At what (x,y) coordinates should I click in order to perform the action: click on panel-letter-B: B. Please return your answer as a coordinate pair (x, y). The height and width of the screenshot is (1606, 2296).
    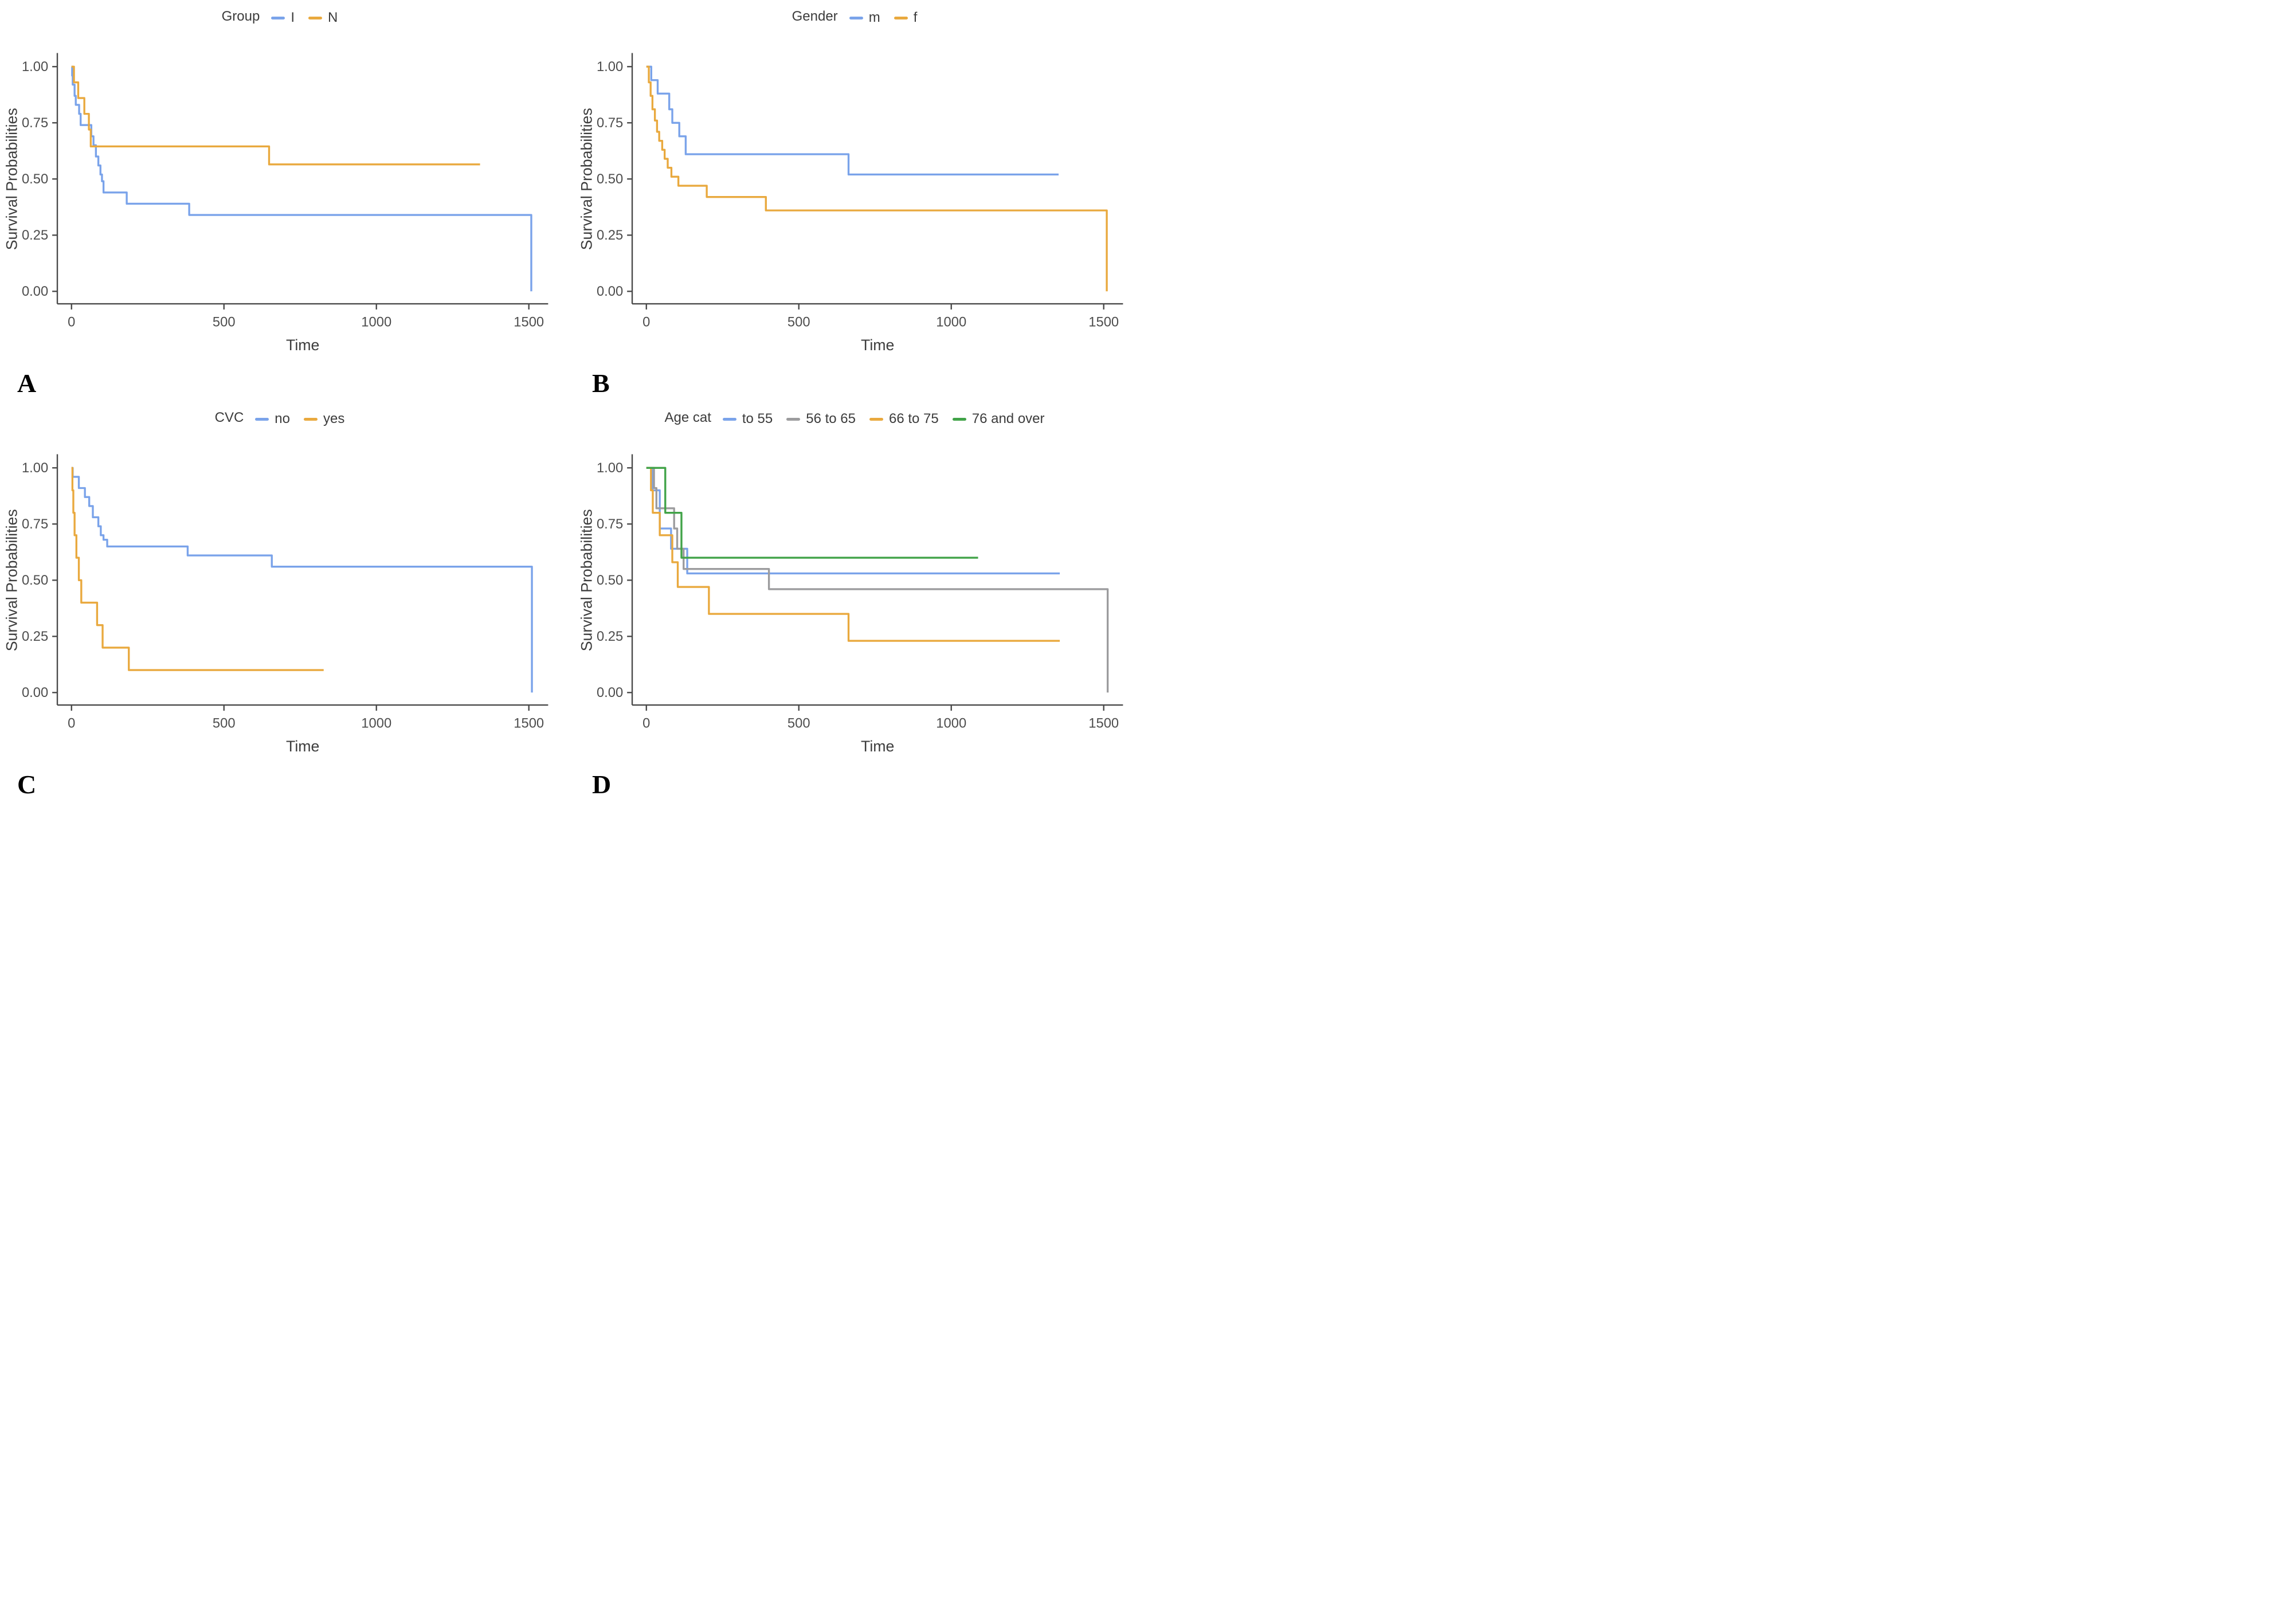
    Looking at the image, I should click on (601, 383).